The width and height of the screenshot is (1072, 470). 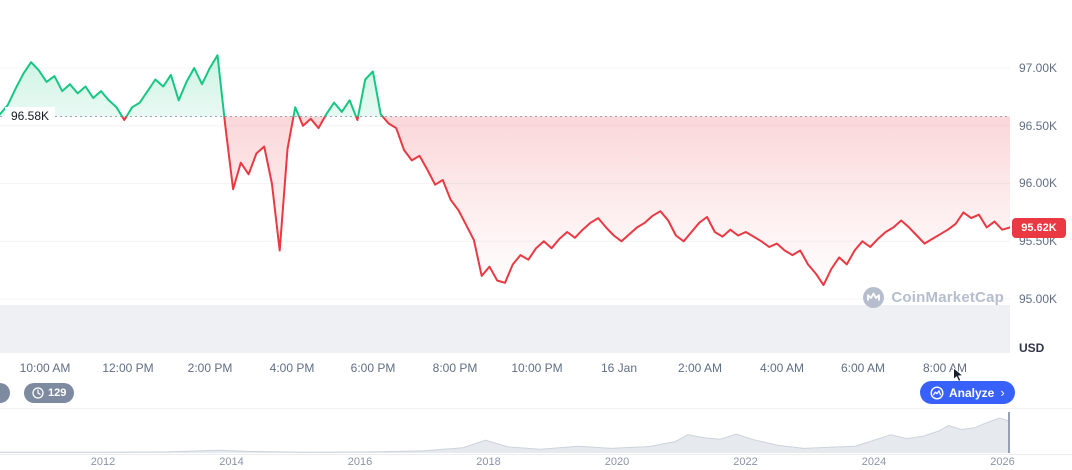 I want to click on time-tick: 2:00 PM, so click(x=210, y=368).